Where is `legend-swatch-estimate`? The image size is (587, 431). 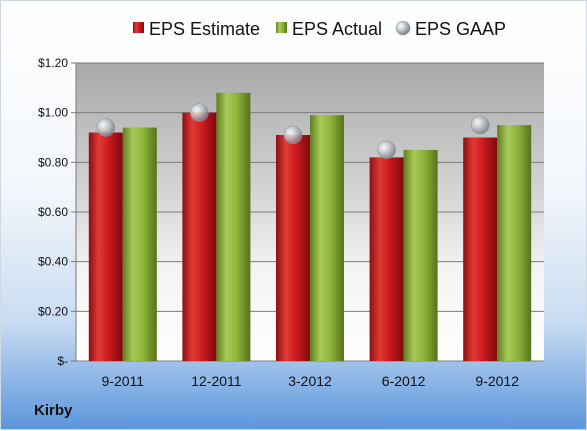
legend-swatch-estimate is located at coordinates (138, 27).